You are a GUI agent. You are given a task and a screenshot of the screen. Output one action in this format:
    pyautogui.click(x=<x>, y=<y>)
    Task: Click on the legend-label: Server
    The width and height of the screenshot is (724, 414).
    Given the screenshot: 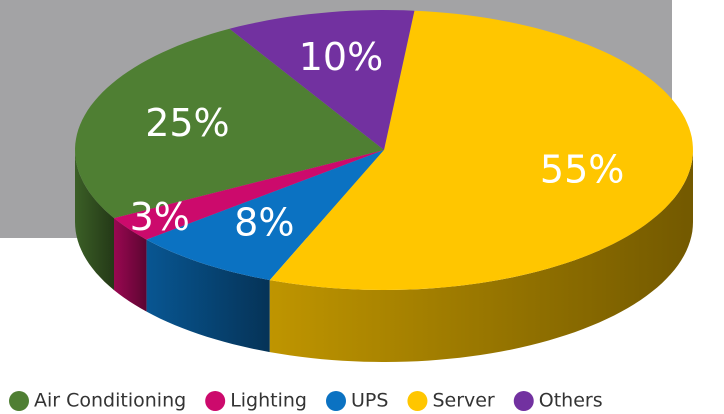 What is the action you would take?
    pyautogui.click(x=463, y=401)
    